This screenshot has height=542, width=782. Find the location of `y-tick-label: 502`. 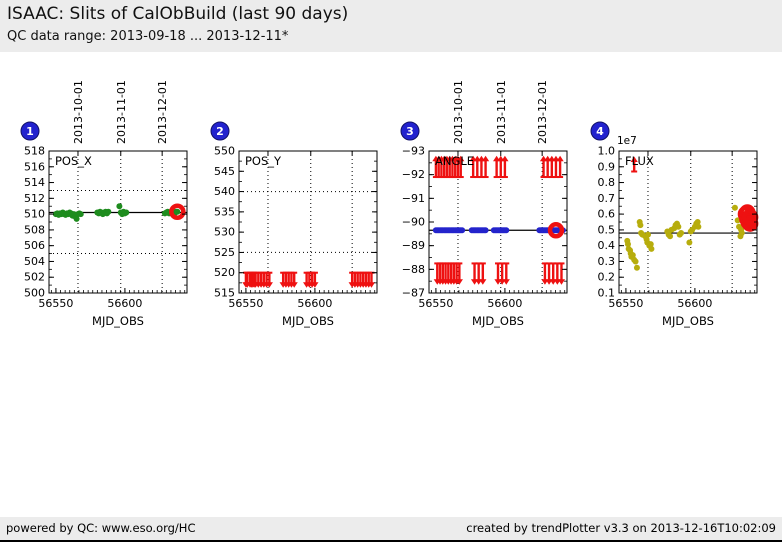

y-tick-label: 502 is located at coordinates (34, 277).